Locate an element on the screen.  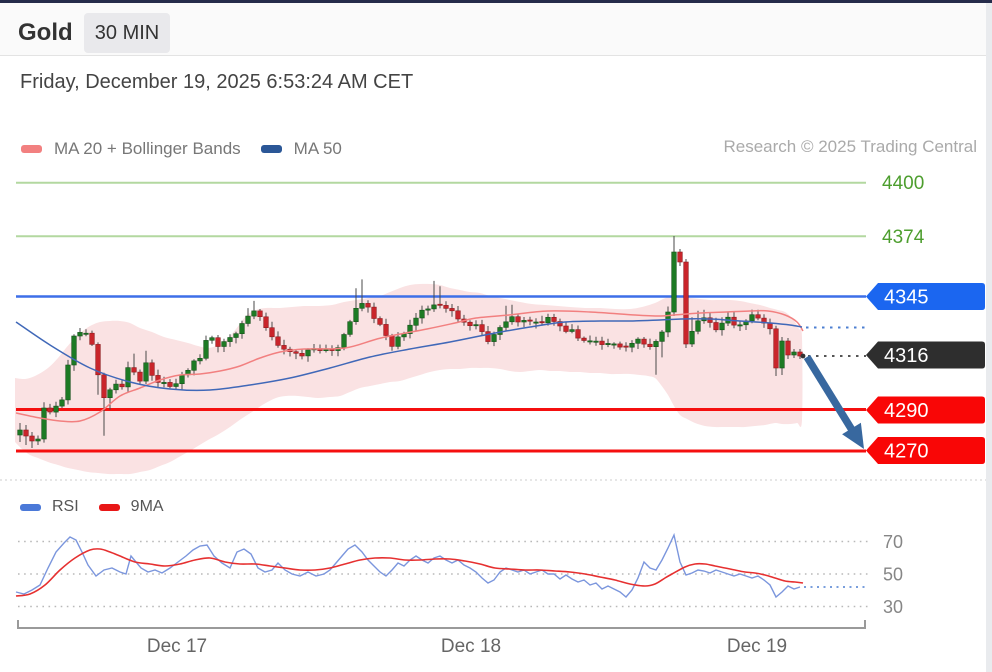
svg-text: Dec 17 is located at coordinates (177, 646).